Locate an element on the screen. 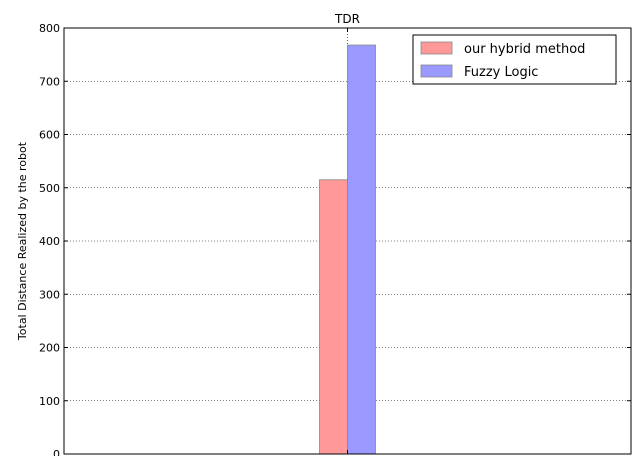  y-tick-label: 800 is located at coordinates (49, 28).